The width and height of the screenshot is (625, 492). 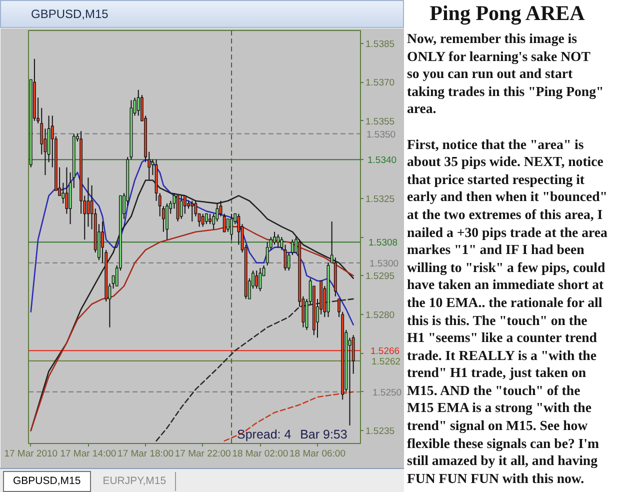 I want to click on ref-line-label: 1.5308, so click(x=383, y=243).